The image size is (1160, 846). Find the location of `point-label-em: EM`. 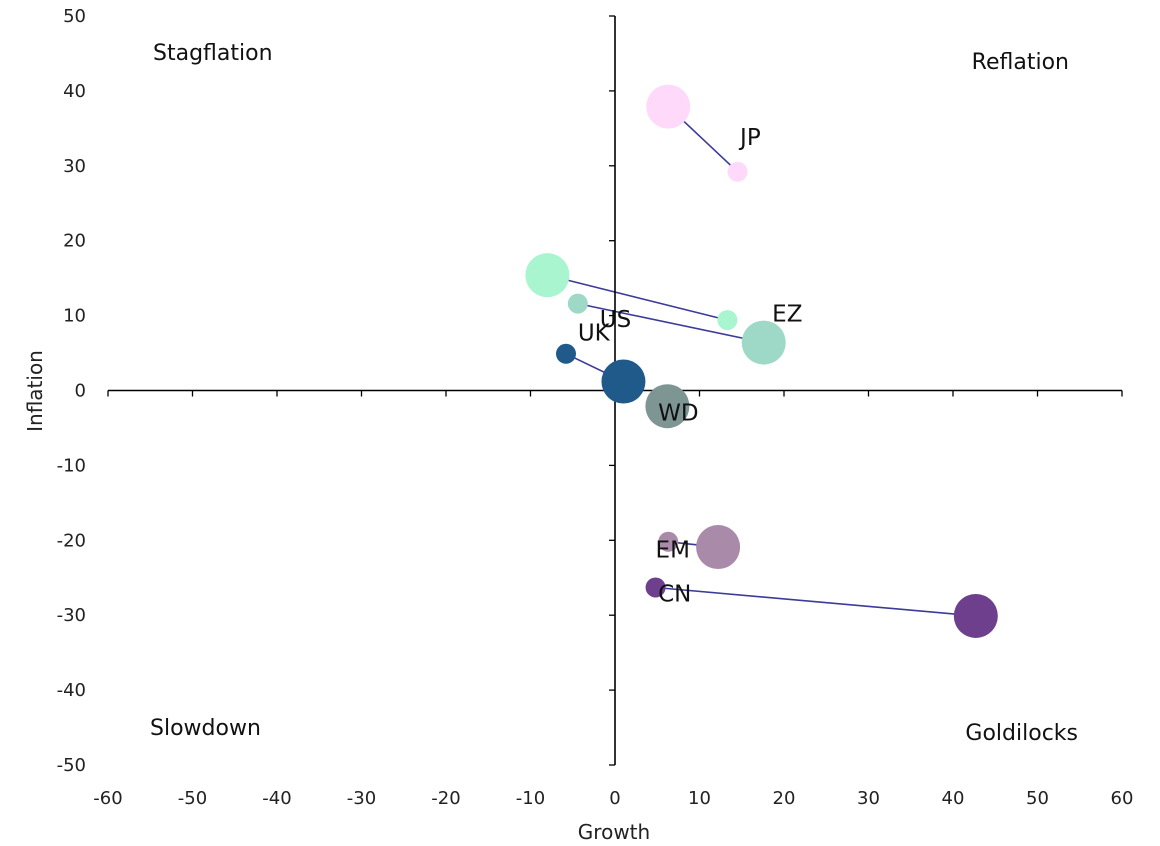

point-label-em: EM is located at coordinates (673, 551).